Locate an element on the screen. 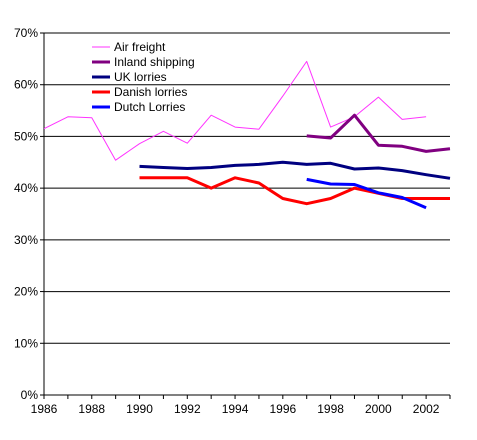 This screenshot has height=440, width=477. legend-label-air-freight: Air freight is located at coordinates (140, 47).